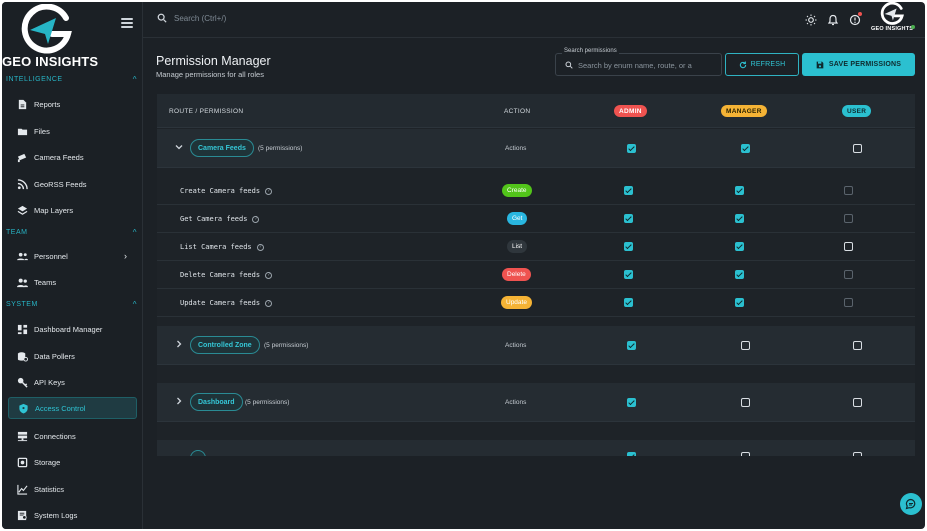 Image resolution: width=927 pixels, height=531 pixels. I want to click on brand: GEO INSIGHTS, so click(72, 36).